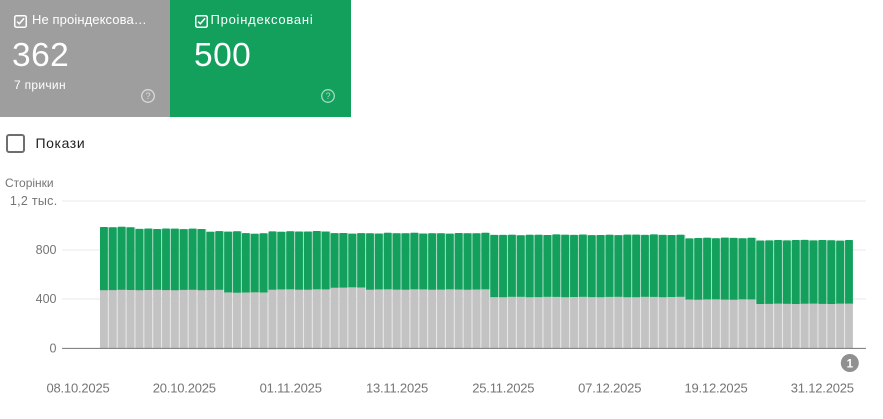 The height and width of the screenshot is (419, 883). I want to click on svg-text: 0, so click(53, 349).